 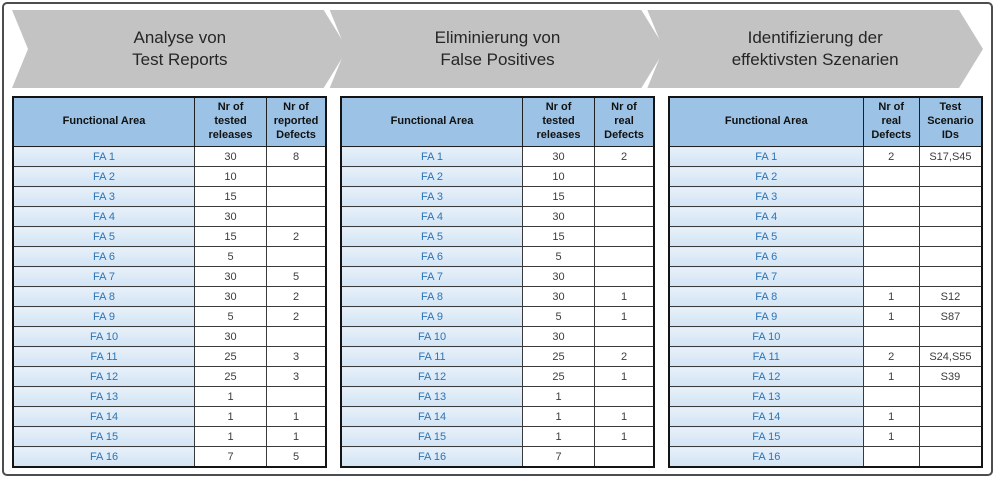 What do you see at coordinates (825, 256) in the screenshot?
I see `table-row: FA 6` at bounding box center [825, 256].